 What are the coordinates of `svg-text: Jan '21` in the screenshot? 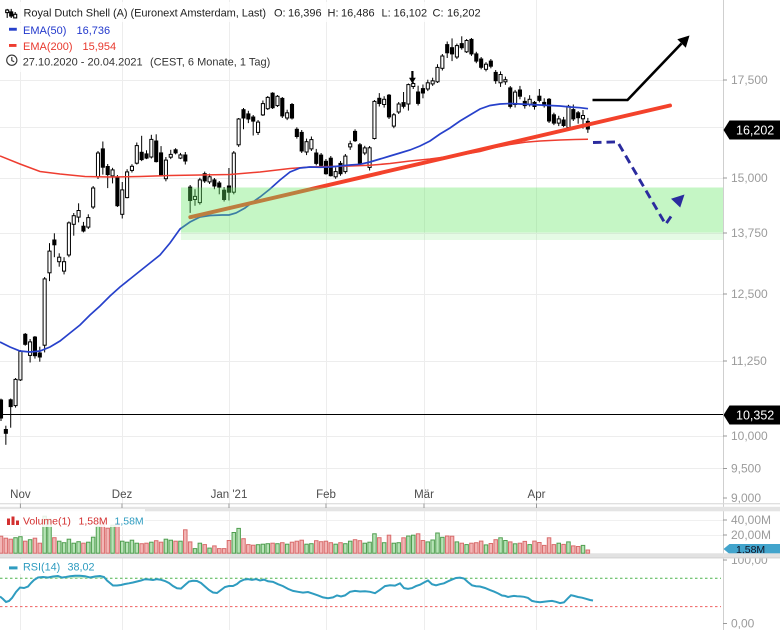 It's located at (229, 495).